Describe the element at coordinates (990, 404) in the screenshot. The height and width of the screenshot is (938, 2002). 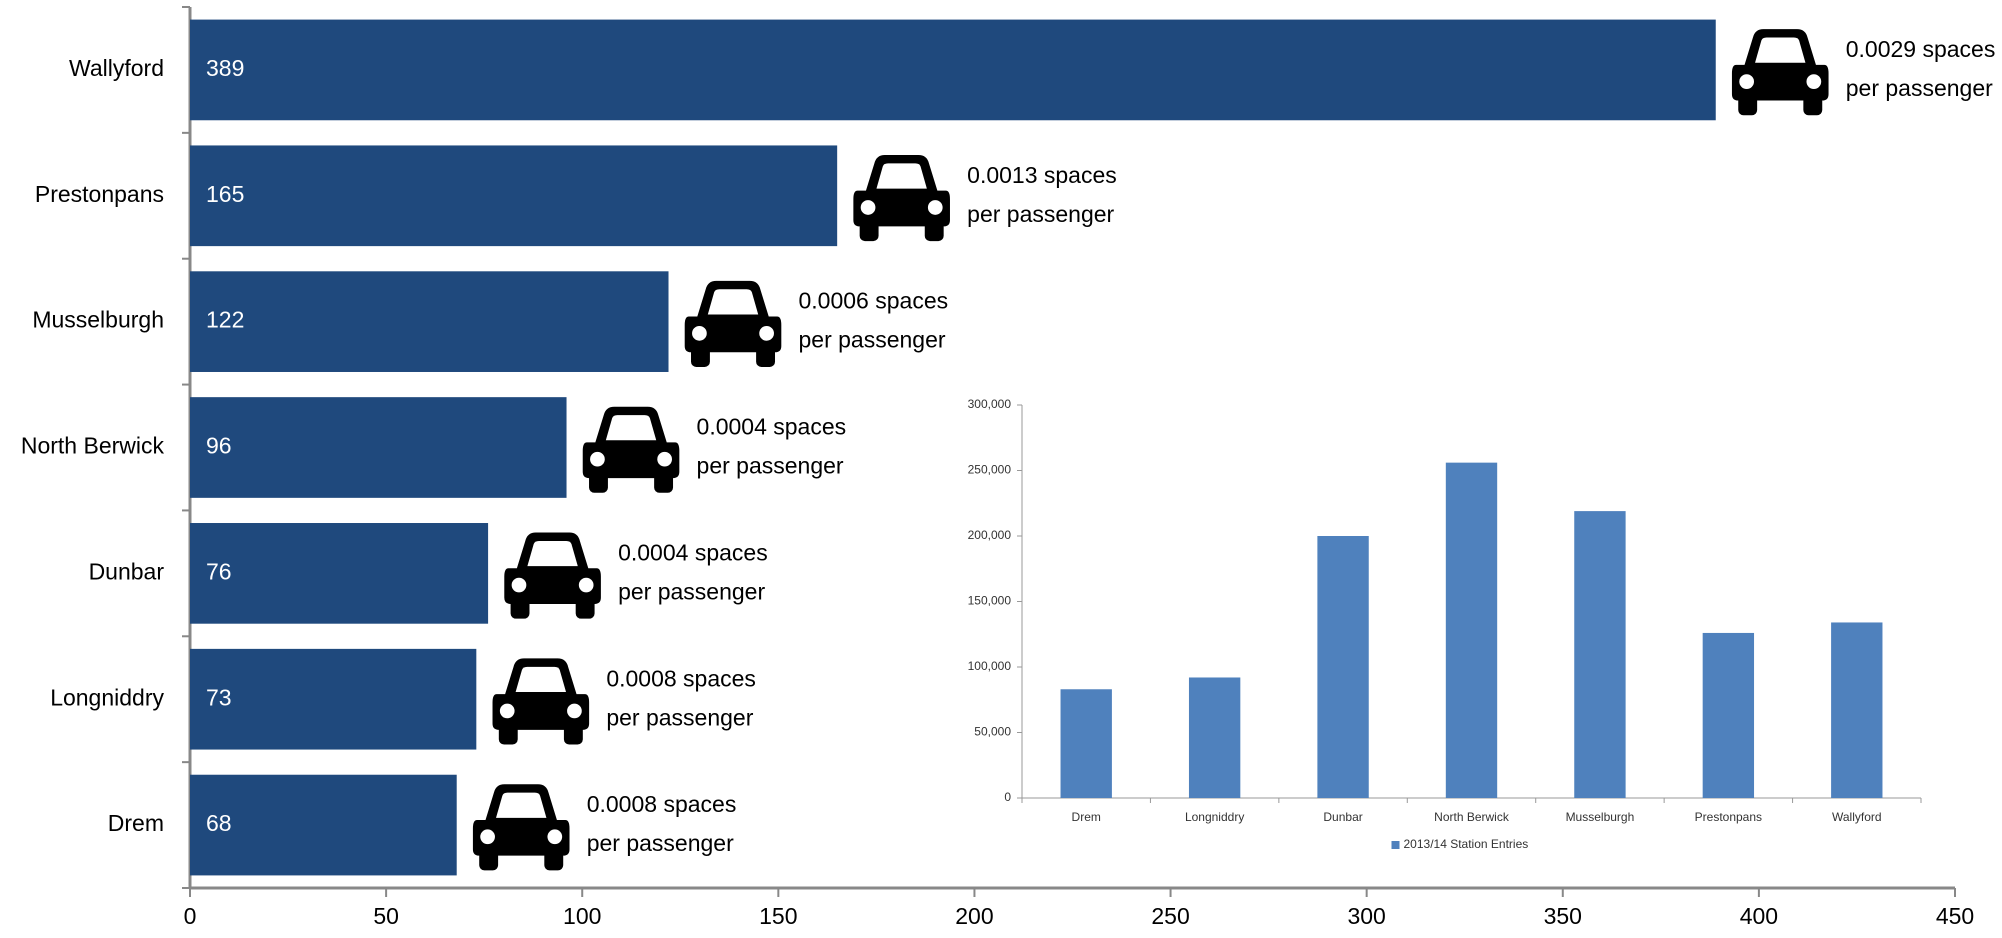
I see `y-tick-label: 300,000` at that location.